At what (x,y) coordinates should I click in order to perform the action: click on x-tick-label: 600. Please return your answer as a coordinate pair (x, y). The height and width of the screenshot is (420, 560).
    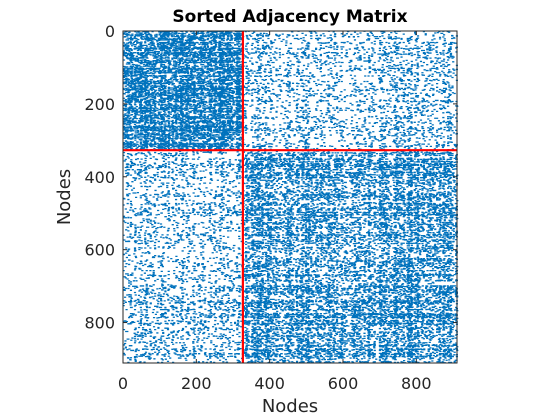
    Looking at the image, I should click on (343, 383).